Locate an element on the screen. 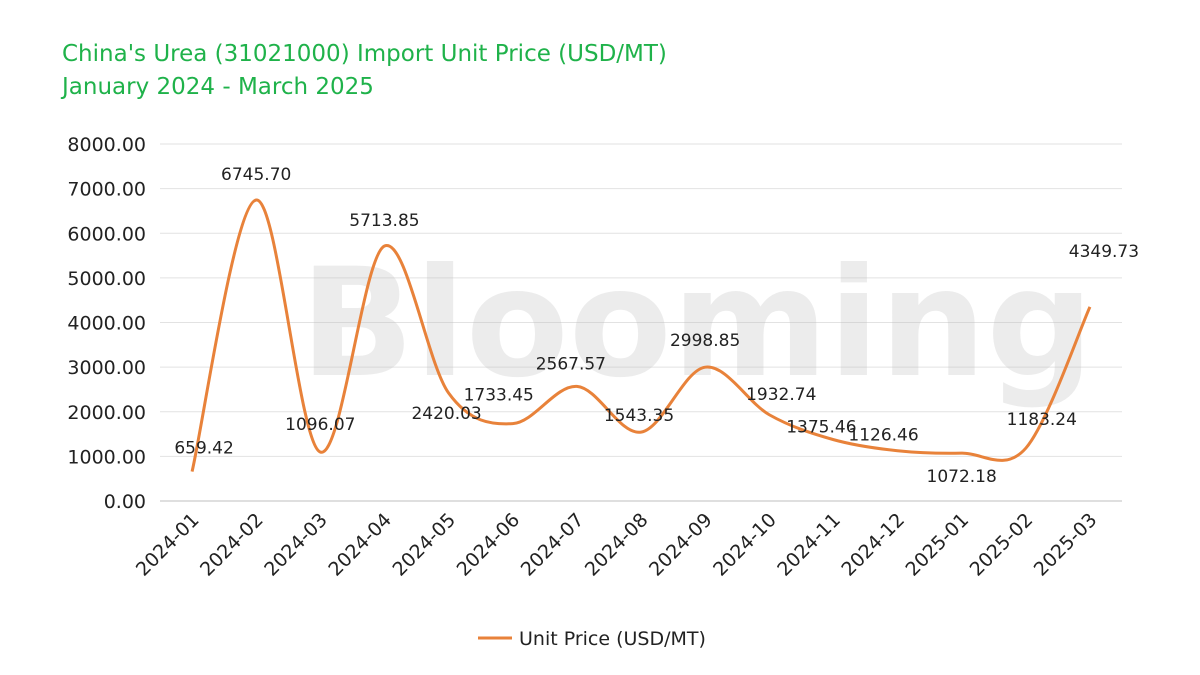  data-label: 6745.70 is located at coordinates (256, 175).